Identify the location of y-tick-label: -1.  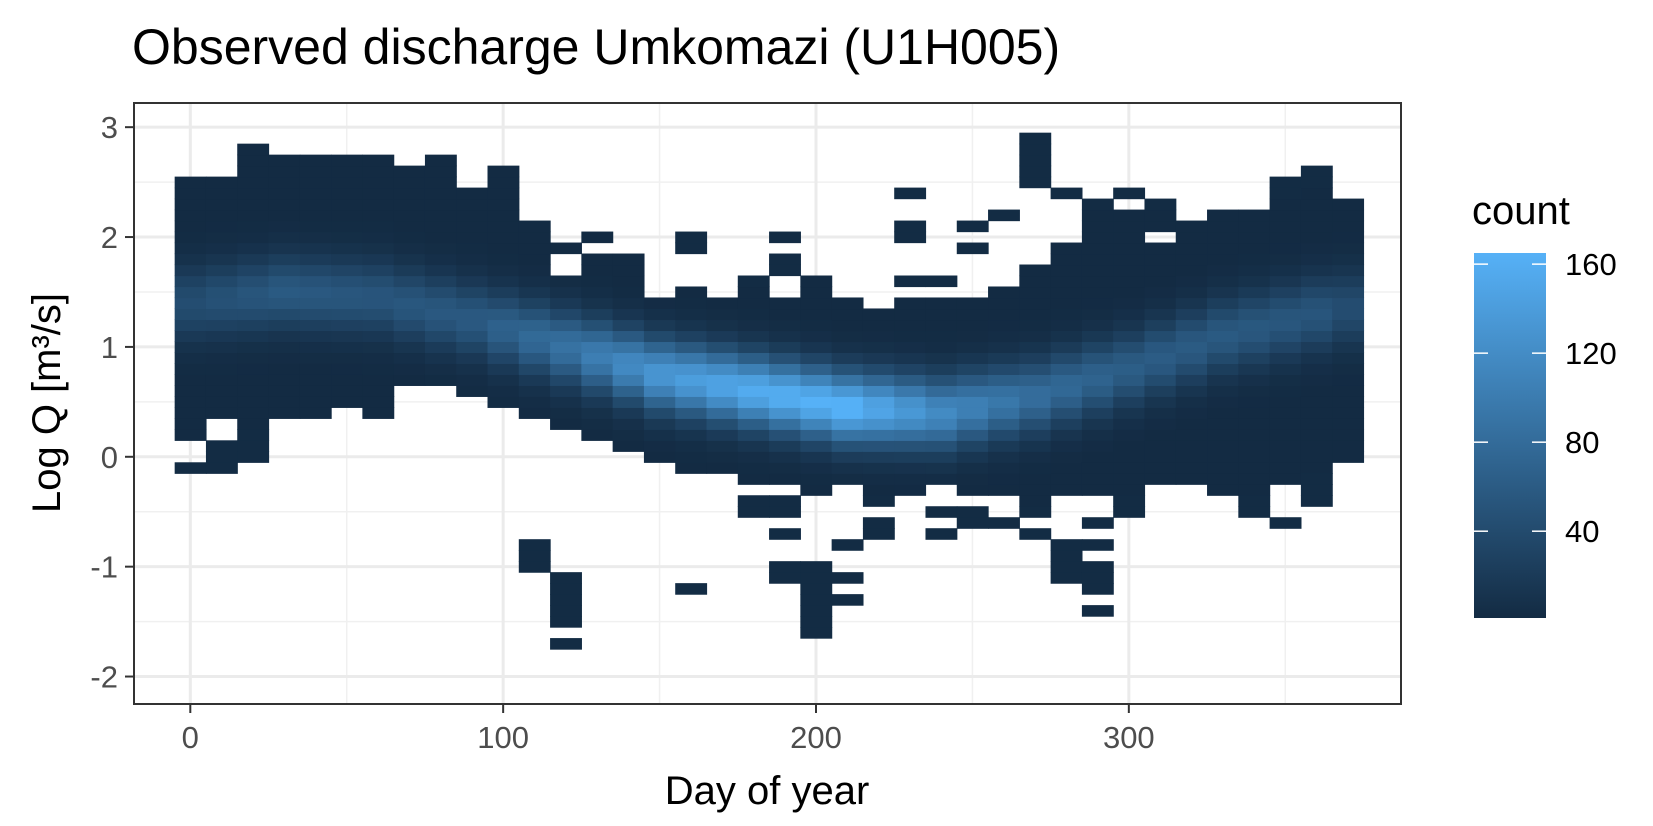
(104, 567).